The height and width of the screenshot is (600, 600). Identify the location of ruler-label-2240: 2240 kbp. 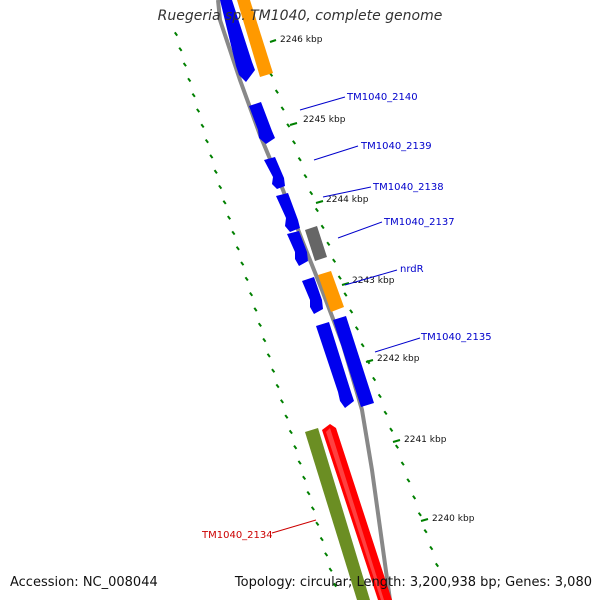
(453, 519).